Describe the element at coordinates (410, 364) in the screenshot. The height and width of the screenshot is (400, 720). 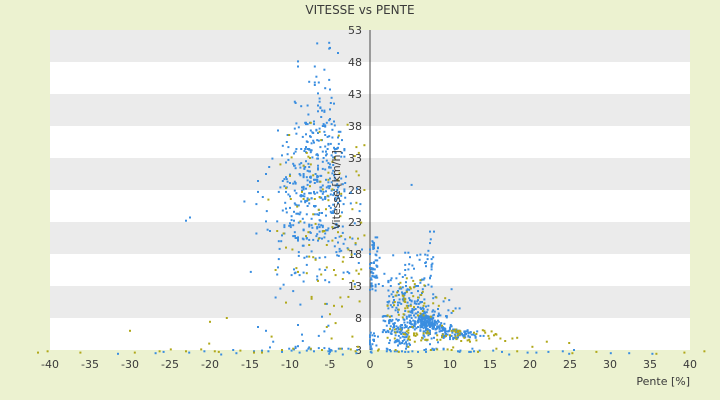
I see `x-tick-label: 5` at that location.